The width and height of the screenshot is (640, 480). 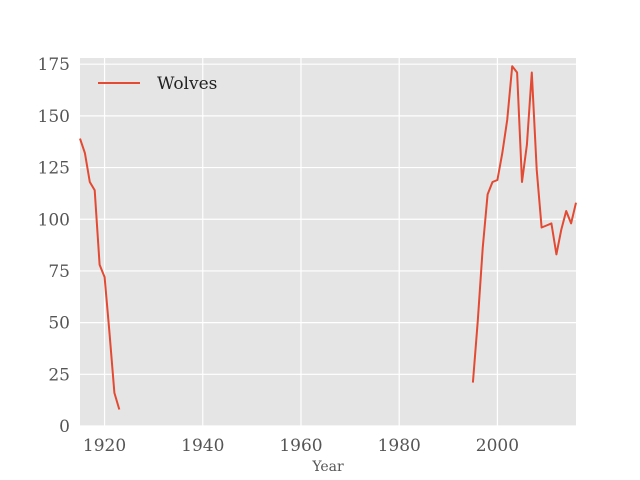 What do you see at coordinates (187, 84) in the screenshot?
I see `legend-label-wolves: Wolves` at bounding box center [187, 84].